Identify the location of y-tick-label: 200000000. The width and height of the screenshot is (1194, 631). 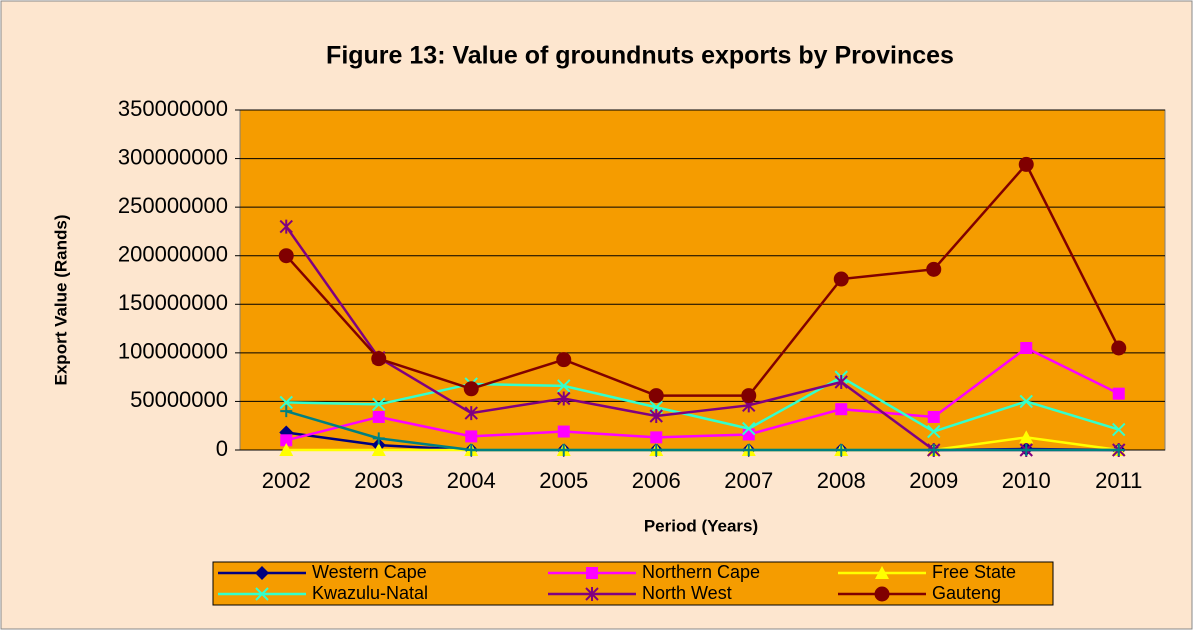
(173, 254).